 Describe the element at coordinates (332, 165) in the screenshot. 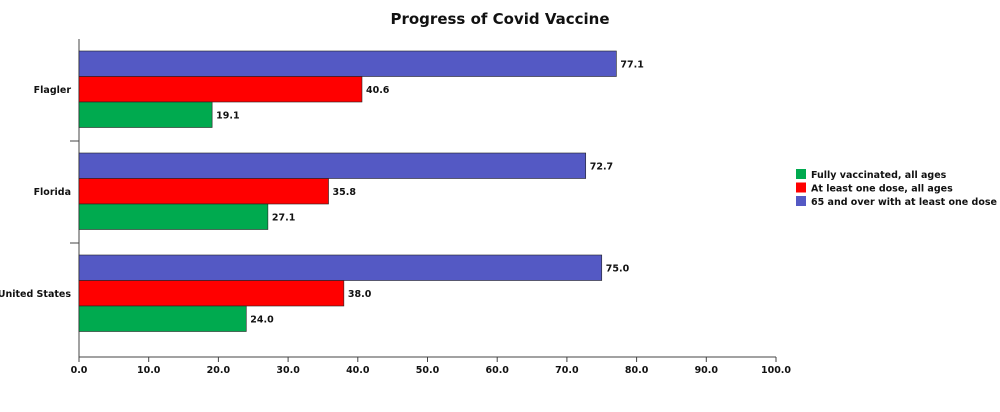

I see `bar-florida-65-and-over-with-at-least-one-dose` at that location.